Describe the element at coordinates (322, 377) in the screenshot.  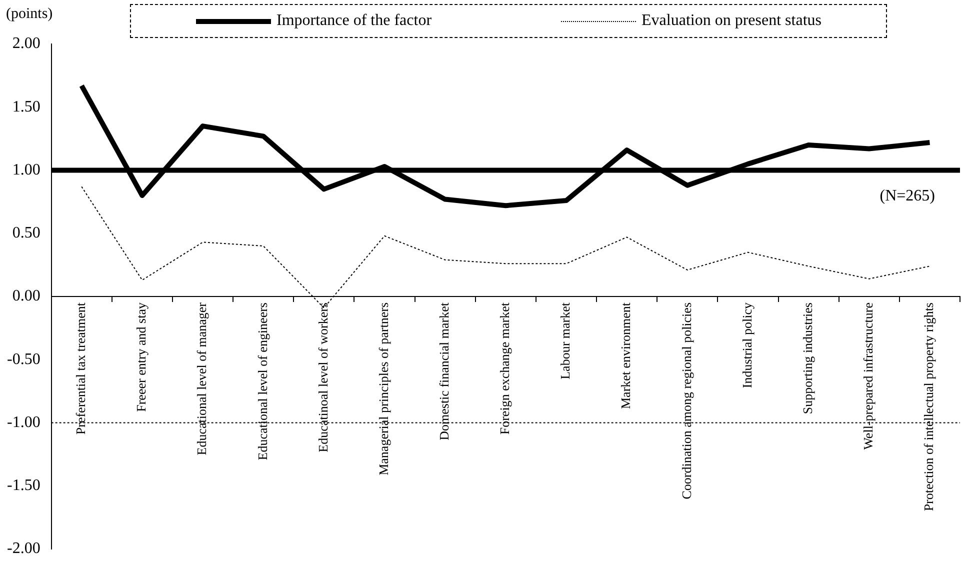
I see `x-tick-label: Educatinoal level of workers` at that location.